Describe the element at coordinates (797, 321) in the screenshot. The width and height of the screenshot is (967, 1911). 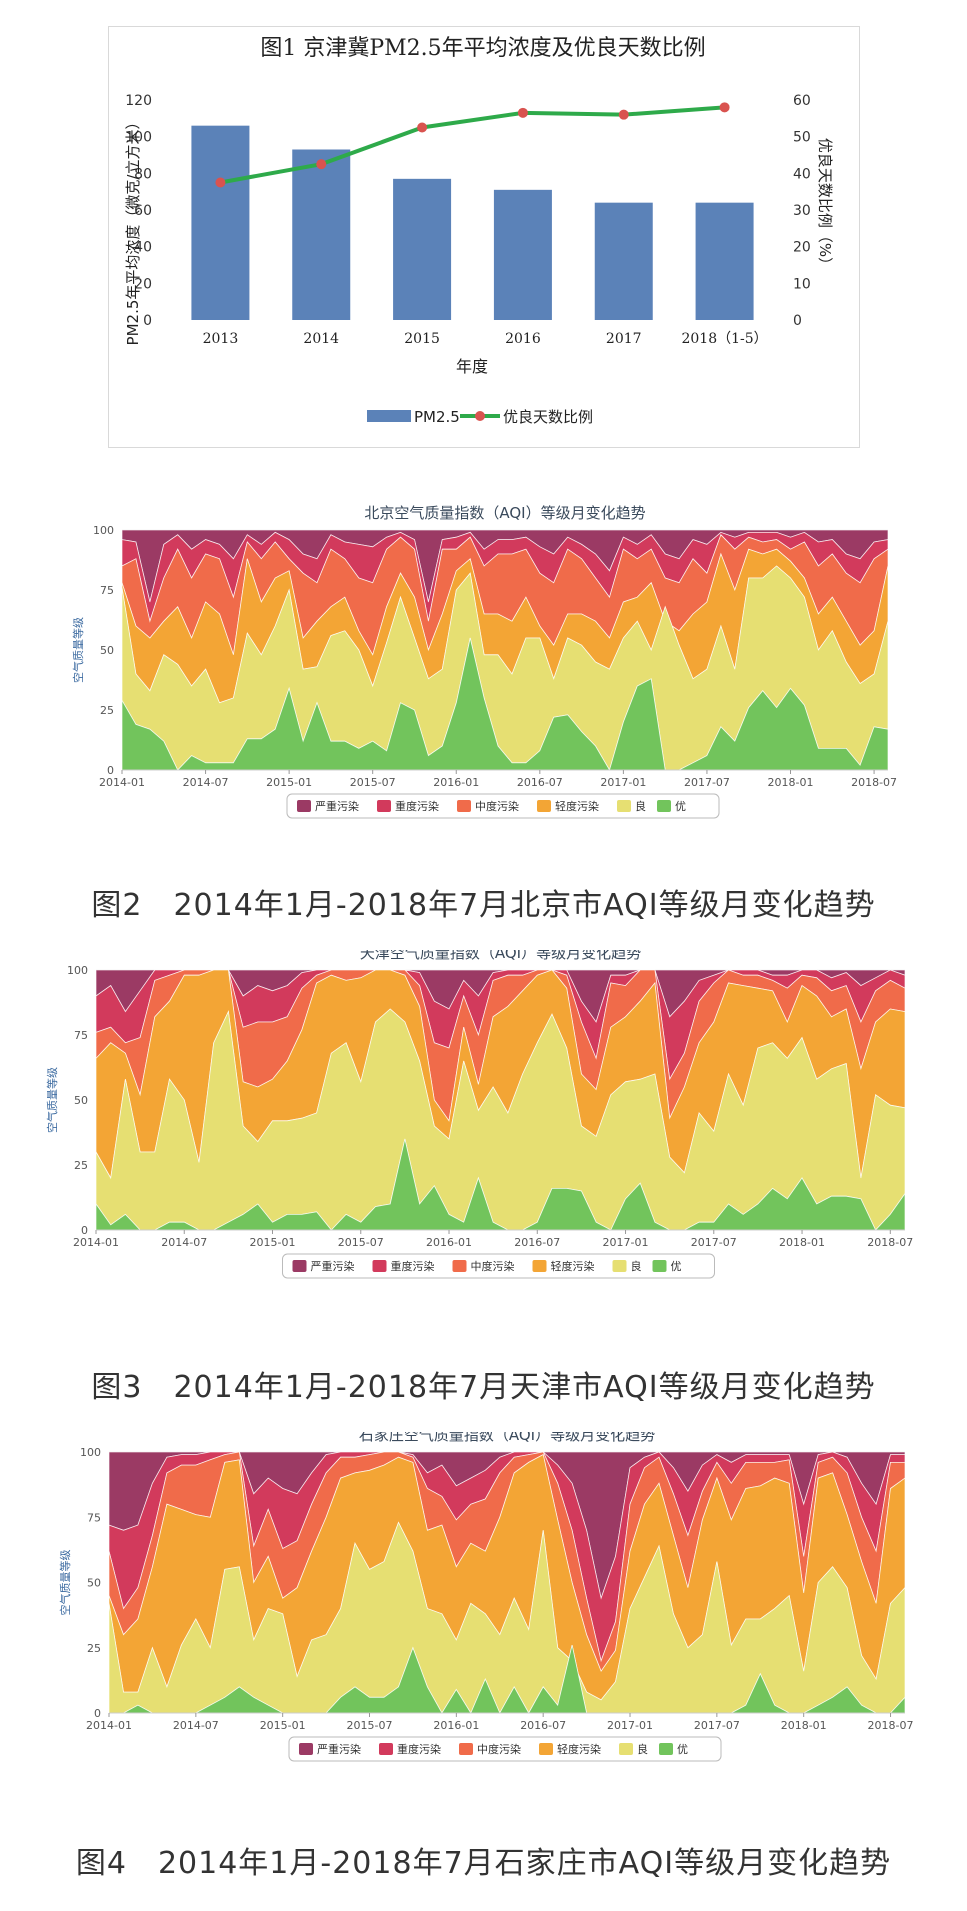
I see `y2-tick-label: 0` at that location.